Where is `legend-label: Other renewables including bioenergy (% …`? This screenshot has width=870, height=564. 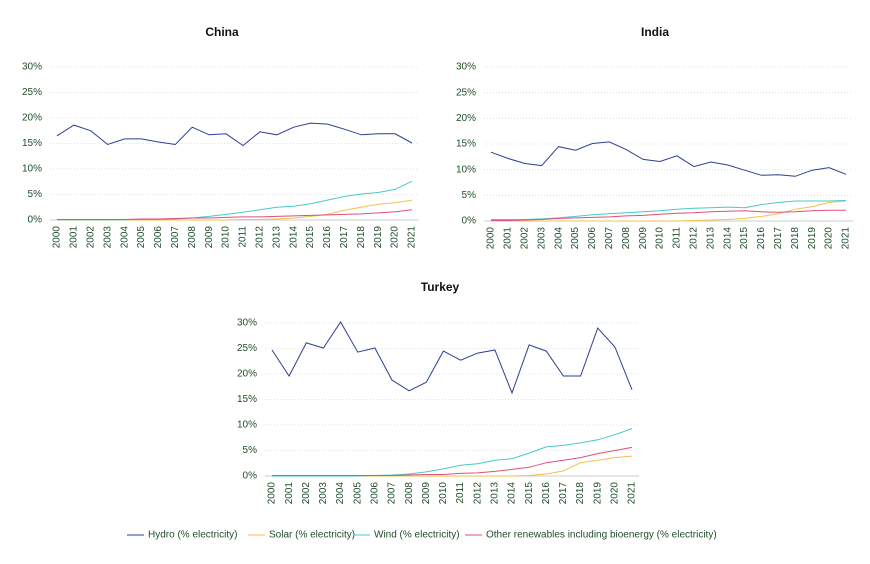
legend-label: Other renewables including bioenergy (% … is located at coordinates (601, 535).